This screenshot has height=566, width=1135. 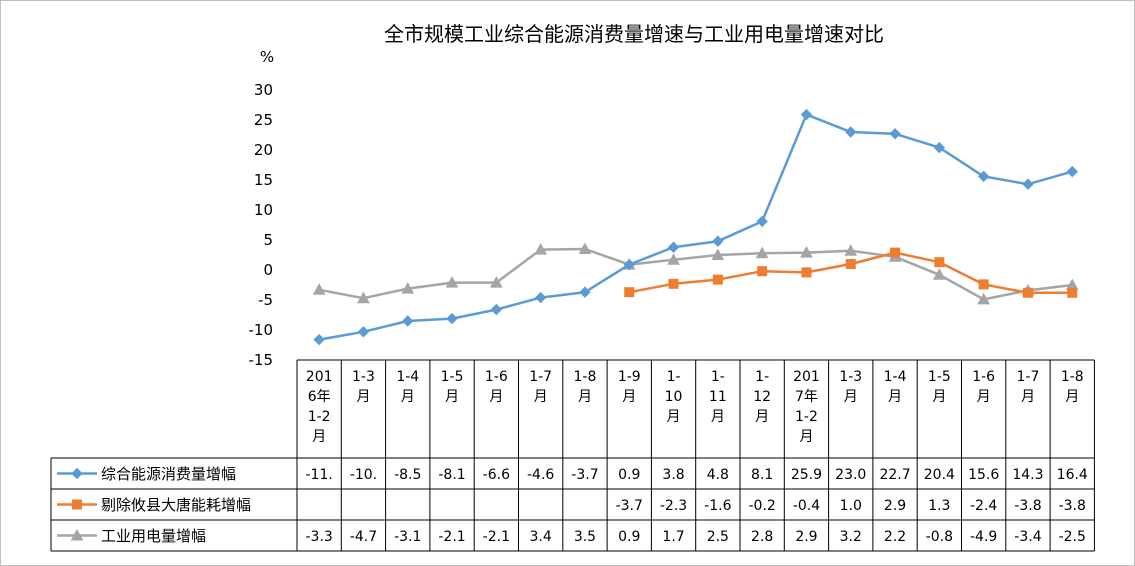 What do you see at coordinates (806, 397) in the screenshot?
I see `x-category-label-line: 7年` at bounding box center [806, 397].